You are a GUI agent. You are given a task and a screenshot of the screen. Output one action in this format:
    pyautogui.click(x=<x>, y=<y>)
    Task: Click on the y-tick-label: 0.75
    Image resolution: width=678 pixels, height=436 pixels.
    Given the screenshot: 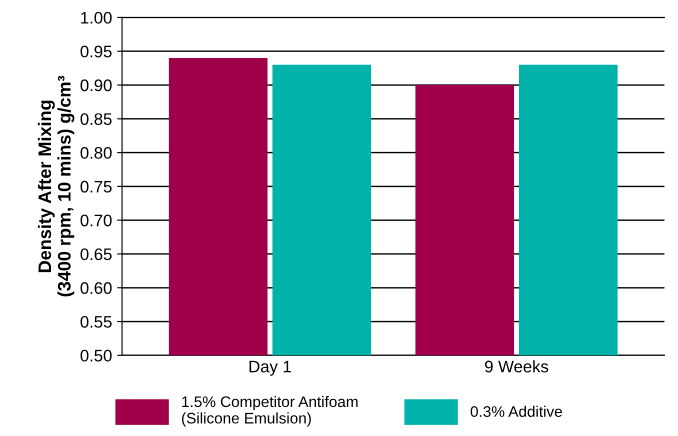 What is the action you would take?
    pyautogui.click(x=96, y=186)
    